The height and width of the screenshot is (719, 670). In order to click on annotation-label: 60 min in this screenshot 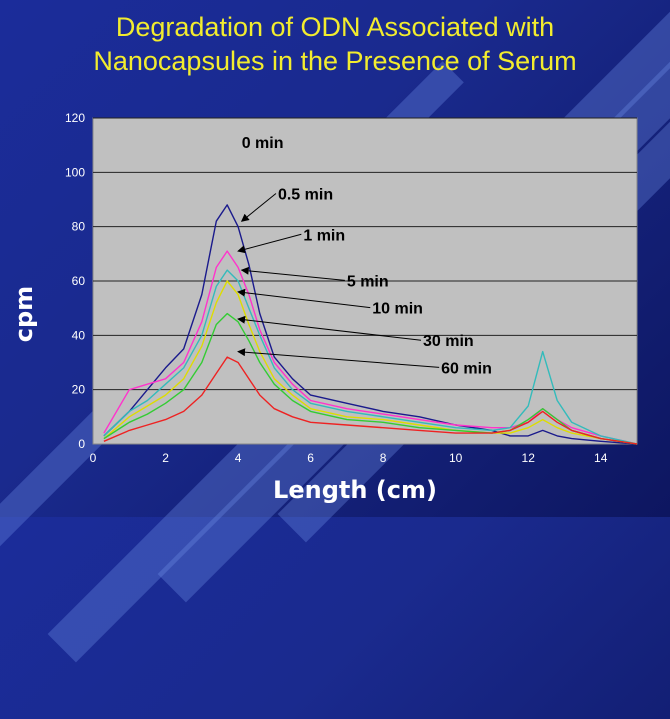, I will do `click(466, 368)`.